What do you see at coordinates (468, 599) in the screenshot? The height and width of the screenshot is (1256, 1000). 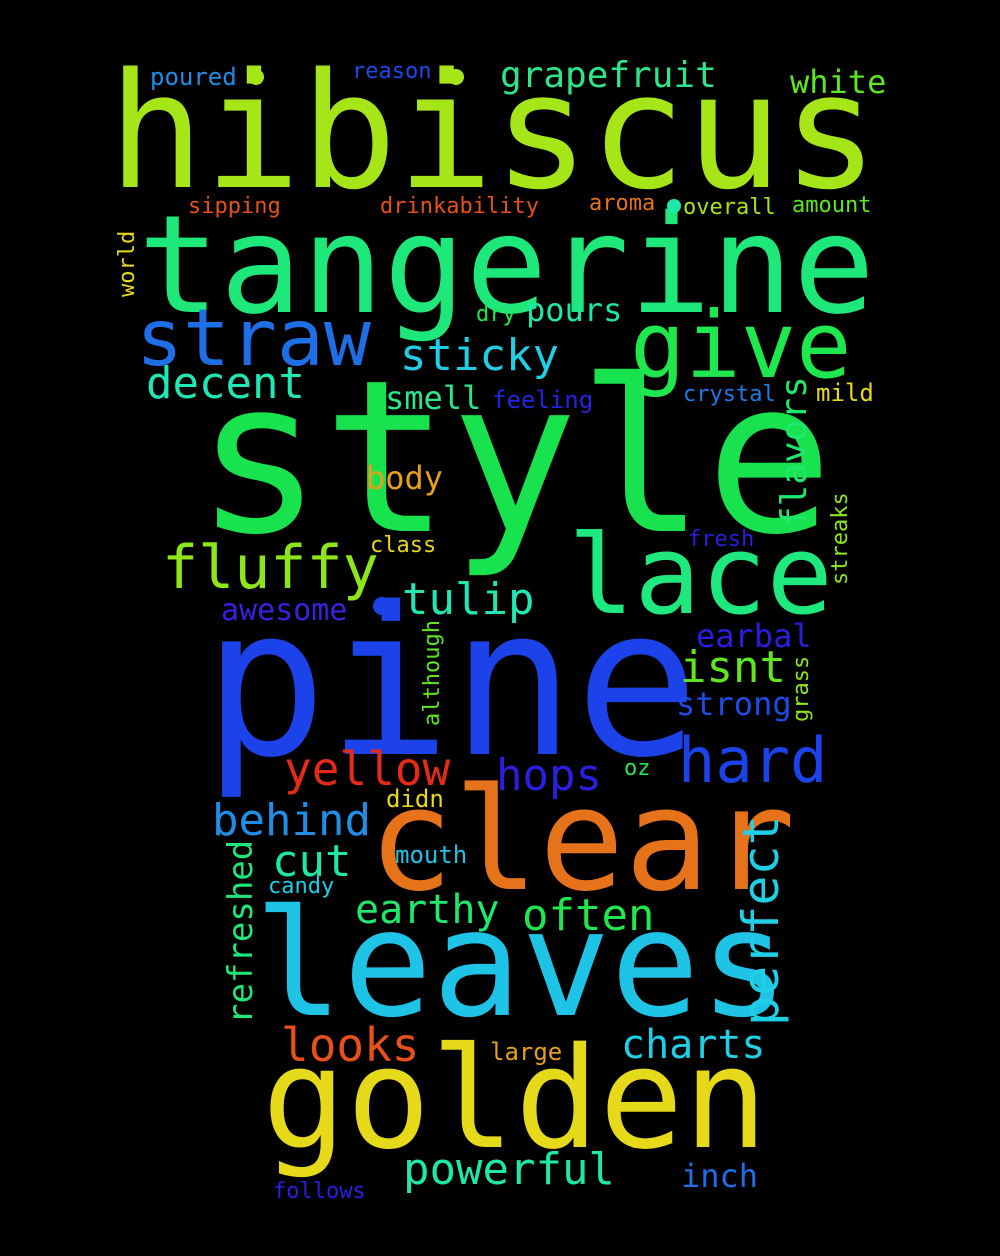 I see `word: tulip` at bounding box center [468, 599].